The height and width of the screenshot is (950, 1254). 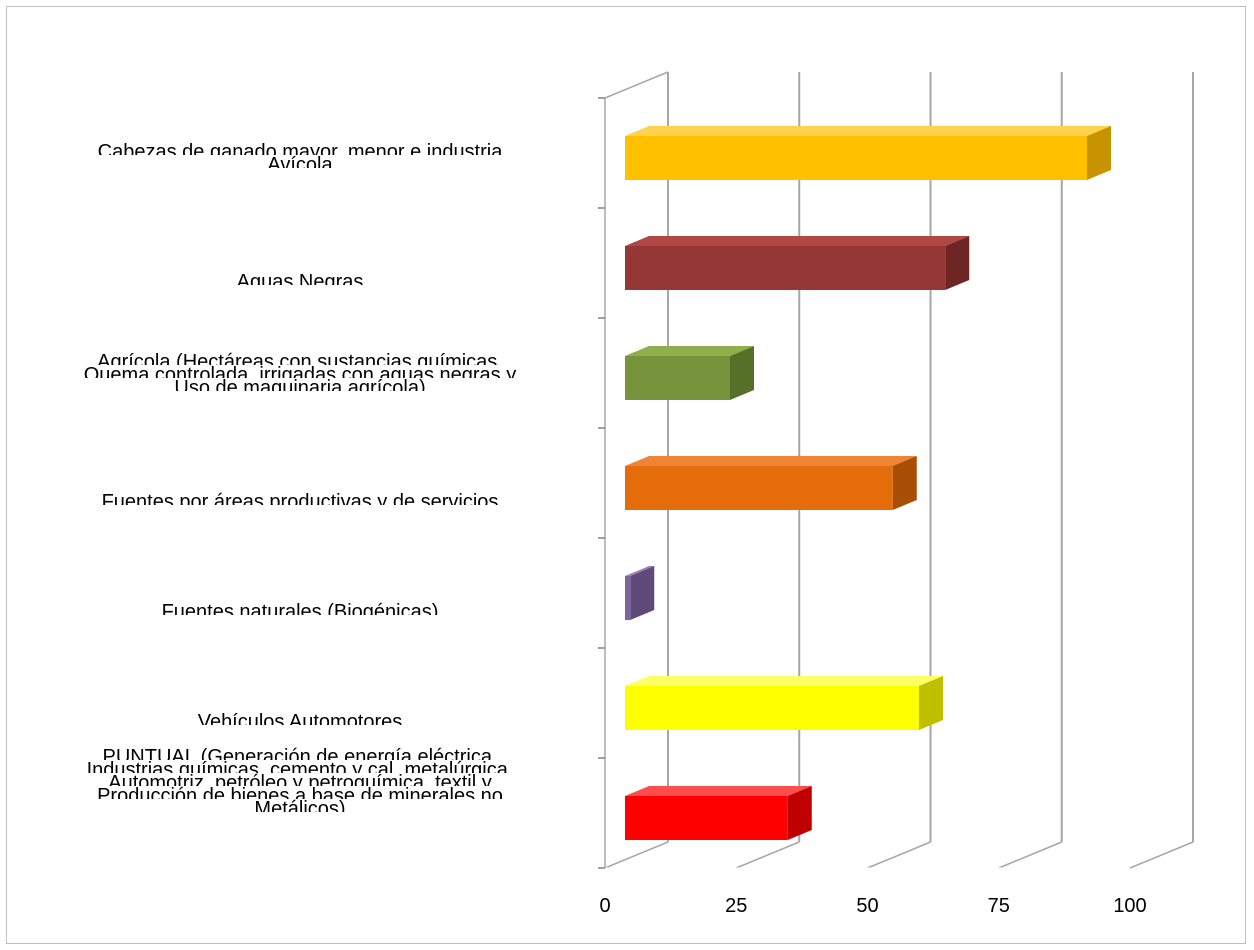 I want to click on category-label-line: Vehículos Automotores, so click(x=300, y=718).